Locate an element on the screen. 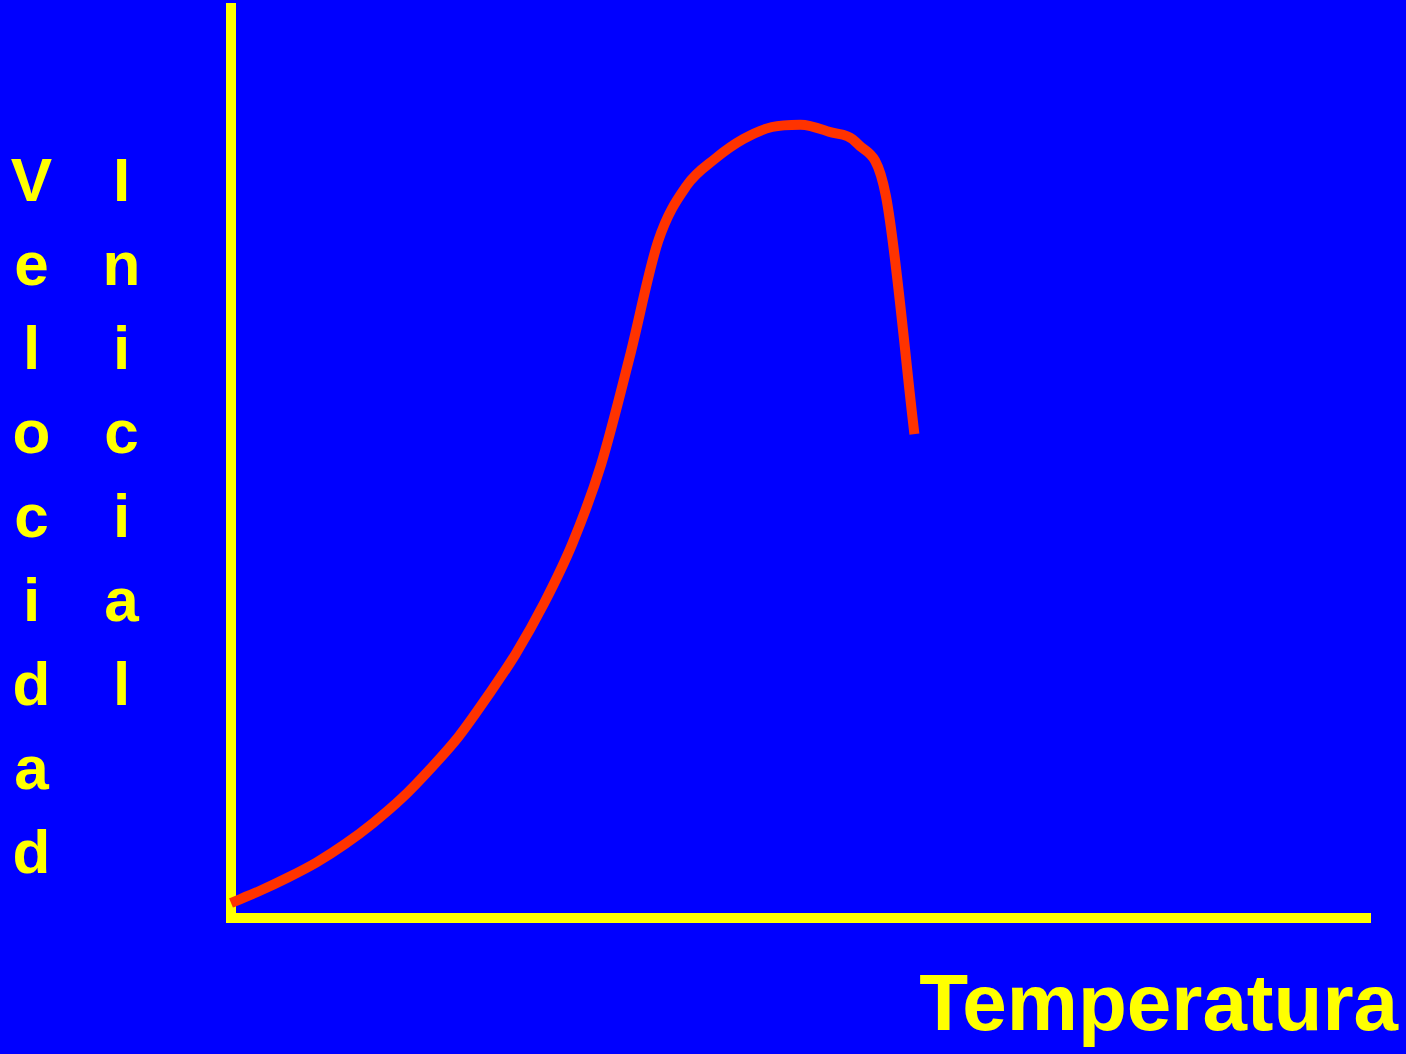 The height and width of the screenshot is (1054, 1406). x-axis-title: Temperatura is located at coordinates (1158, 1003).